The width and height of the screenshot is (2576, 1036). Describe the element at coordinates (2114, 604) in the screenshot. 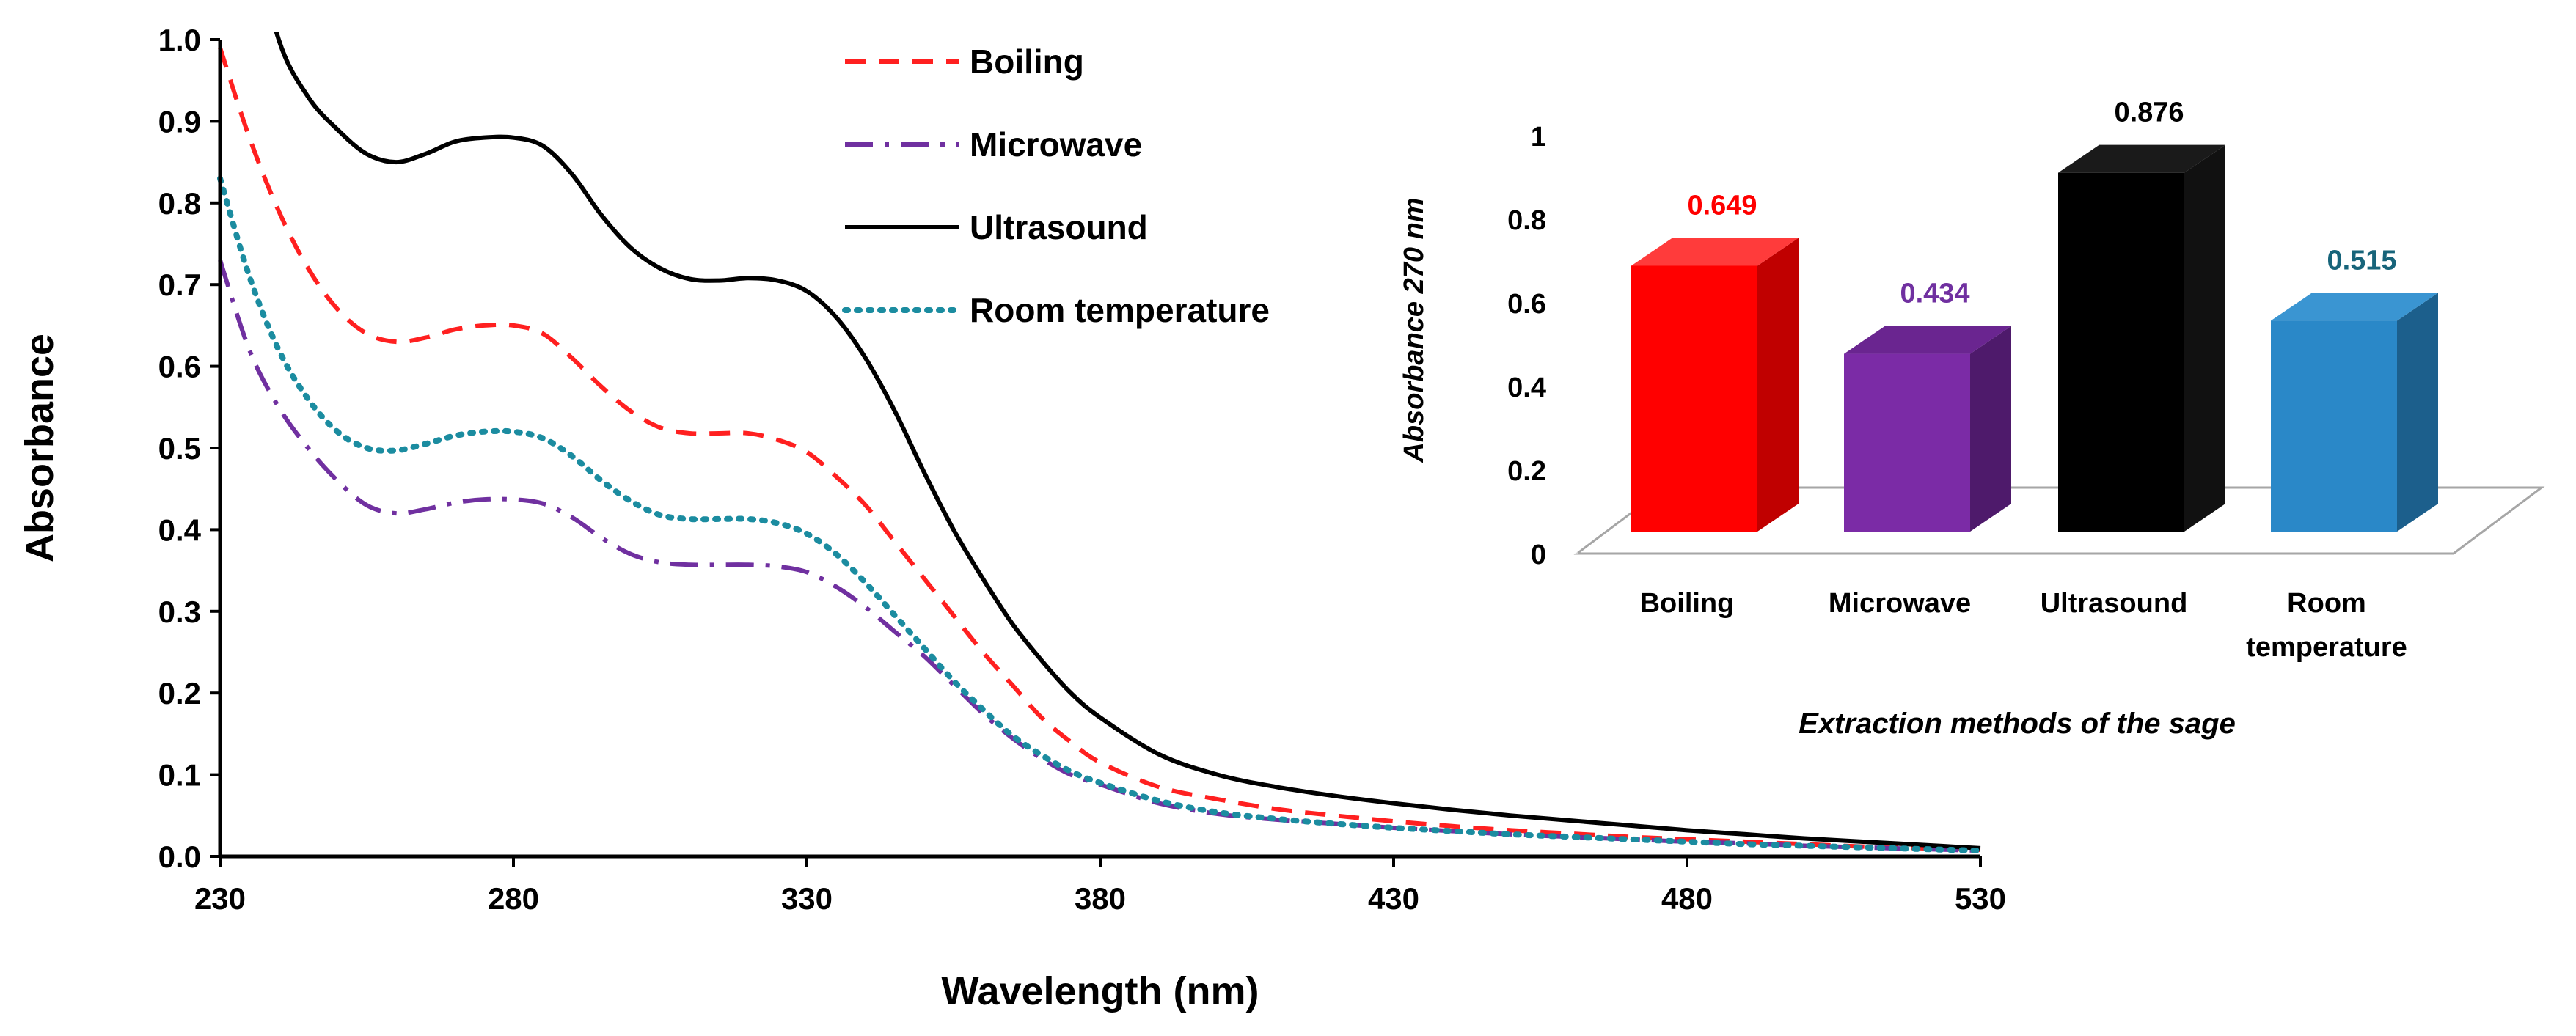

I see `bar-category-label: Ultrasound` at that location.